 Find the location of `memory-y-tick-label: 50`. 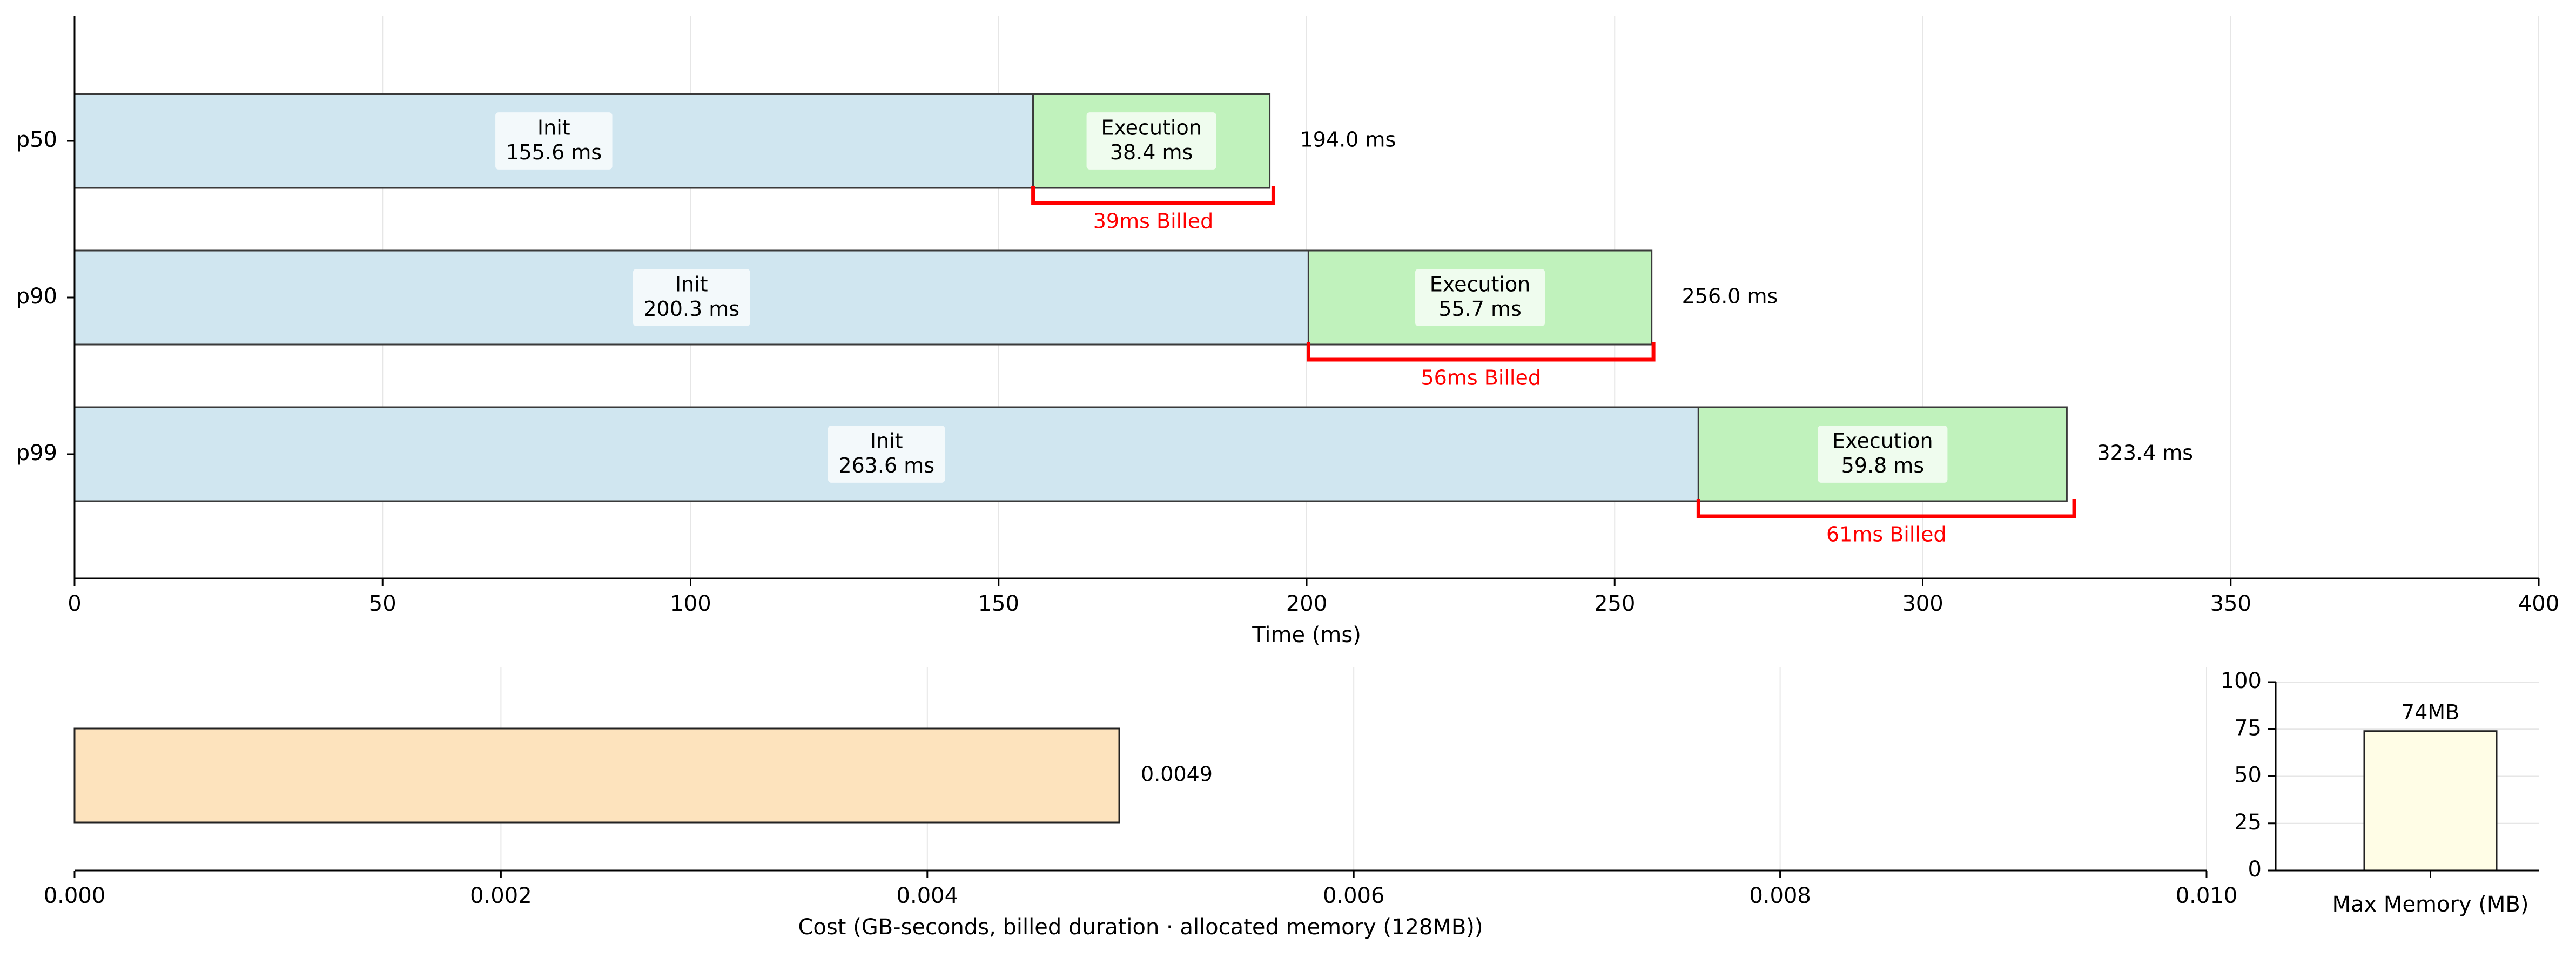

memory-y-tick-label: 50 is located at coordinates (2248, 776).